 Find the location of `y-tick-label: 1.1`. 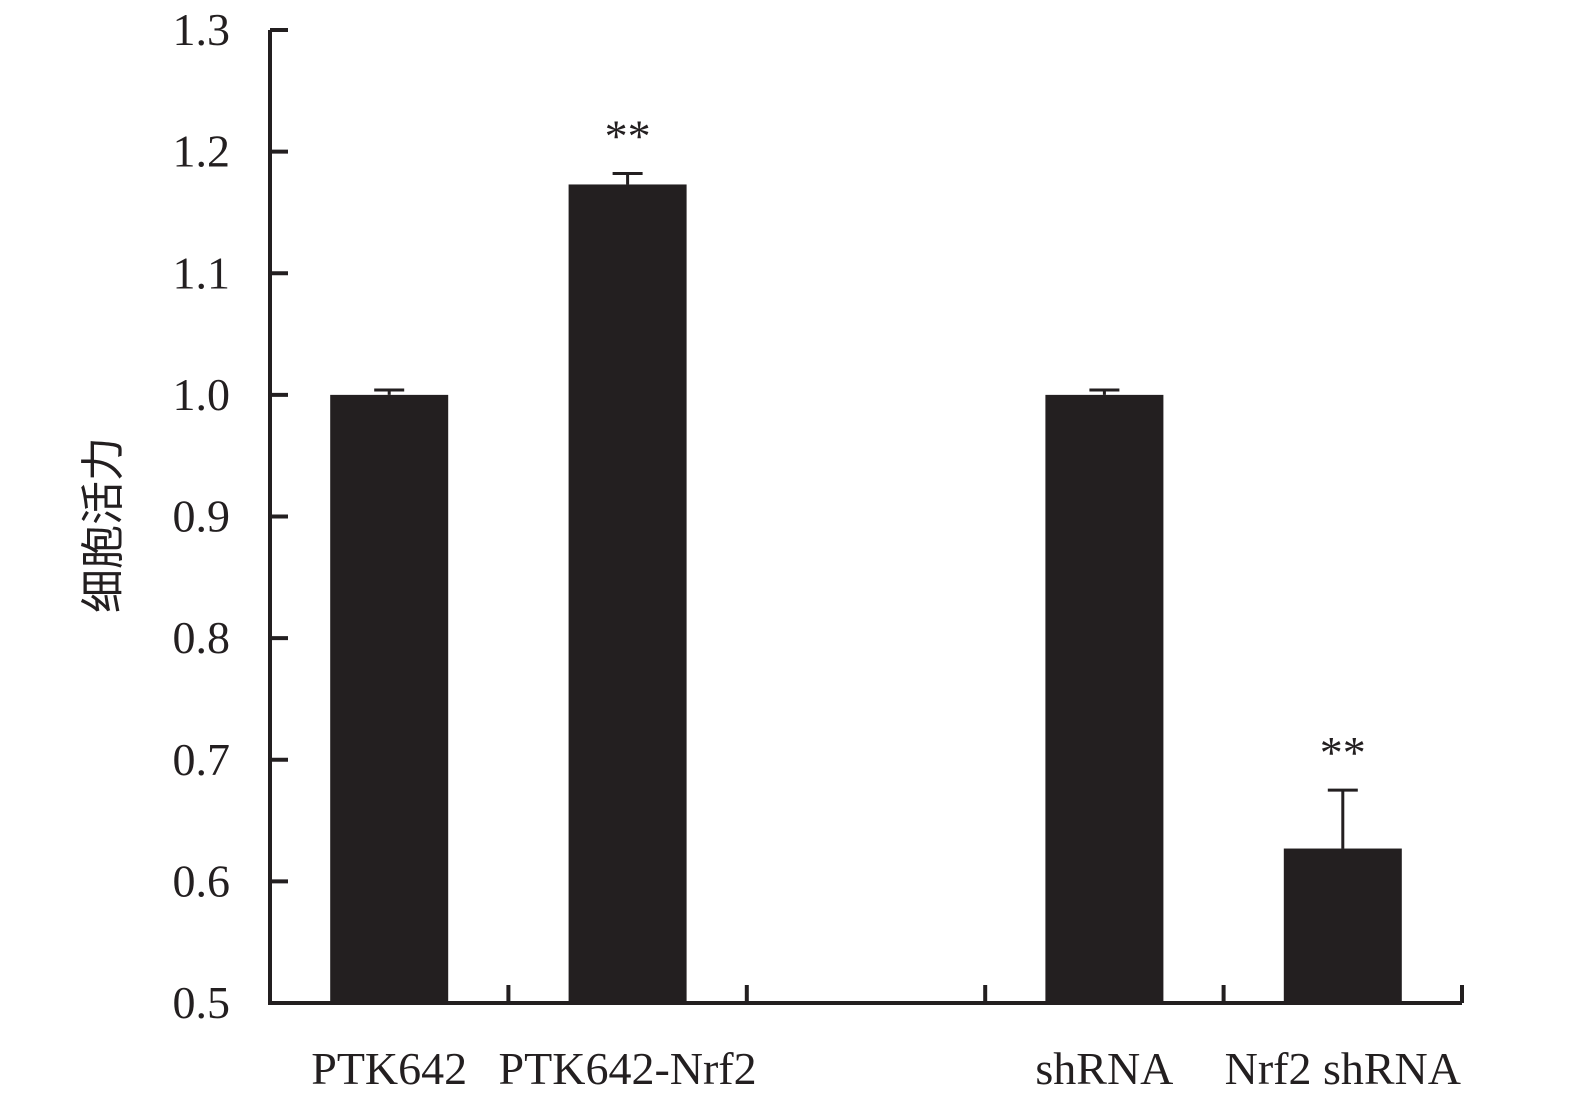

y-tick-label: 1.1 is located at coordinates (202, 272).